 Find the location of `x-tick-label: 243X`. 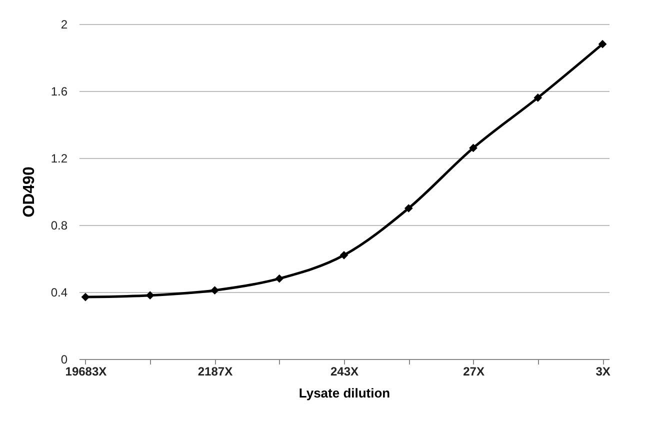

x-tick-label: 243X is located at coordinates (344, 371).